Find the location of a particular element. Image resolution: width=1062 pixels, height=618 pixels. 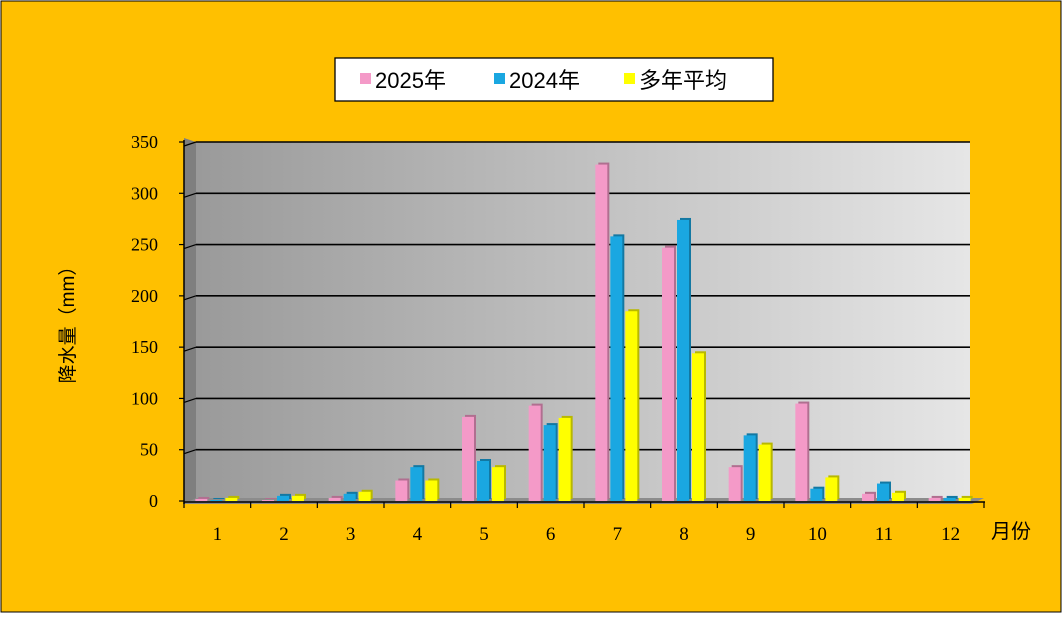

y-tick-label: 350 is located at coordinates (144, 142).